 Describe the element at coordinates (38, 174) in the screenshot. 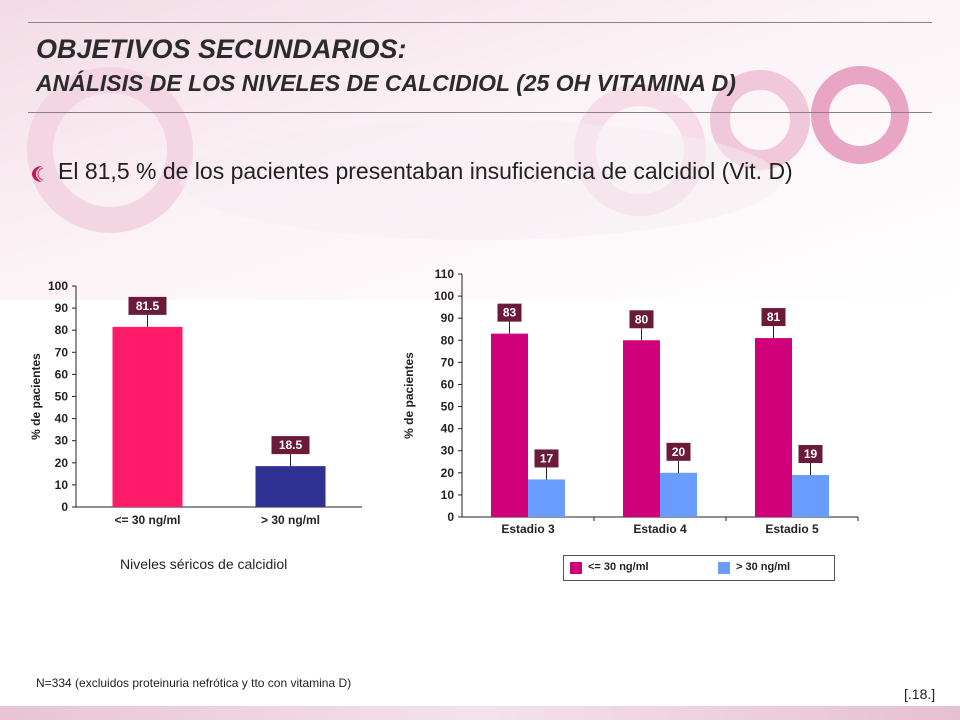

I see `pink-bullet-icon` at that location.